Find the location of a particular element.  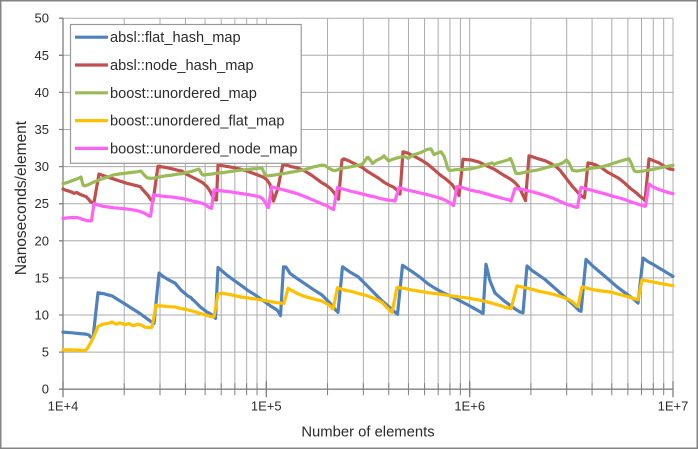

svg-text: 25 is located at coordinates (42, 203).